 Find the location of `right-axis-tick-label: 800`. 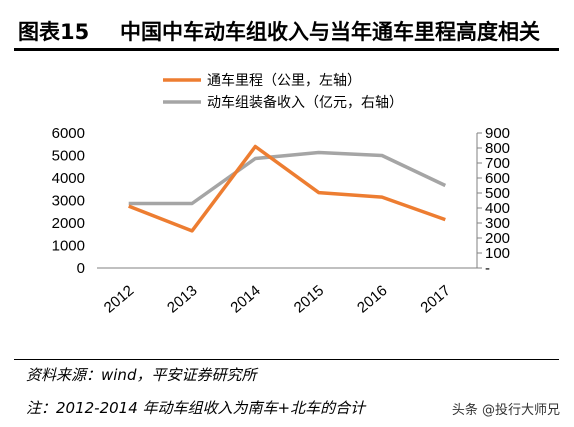

right-axis-tick-label: 800 is located at coordinates (497, 148).